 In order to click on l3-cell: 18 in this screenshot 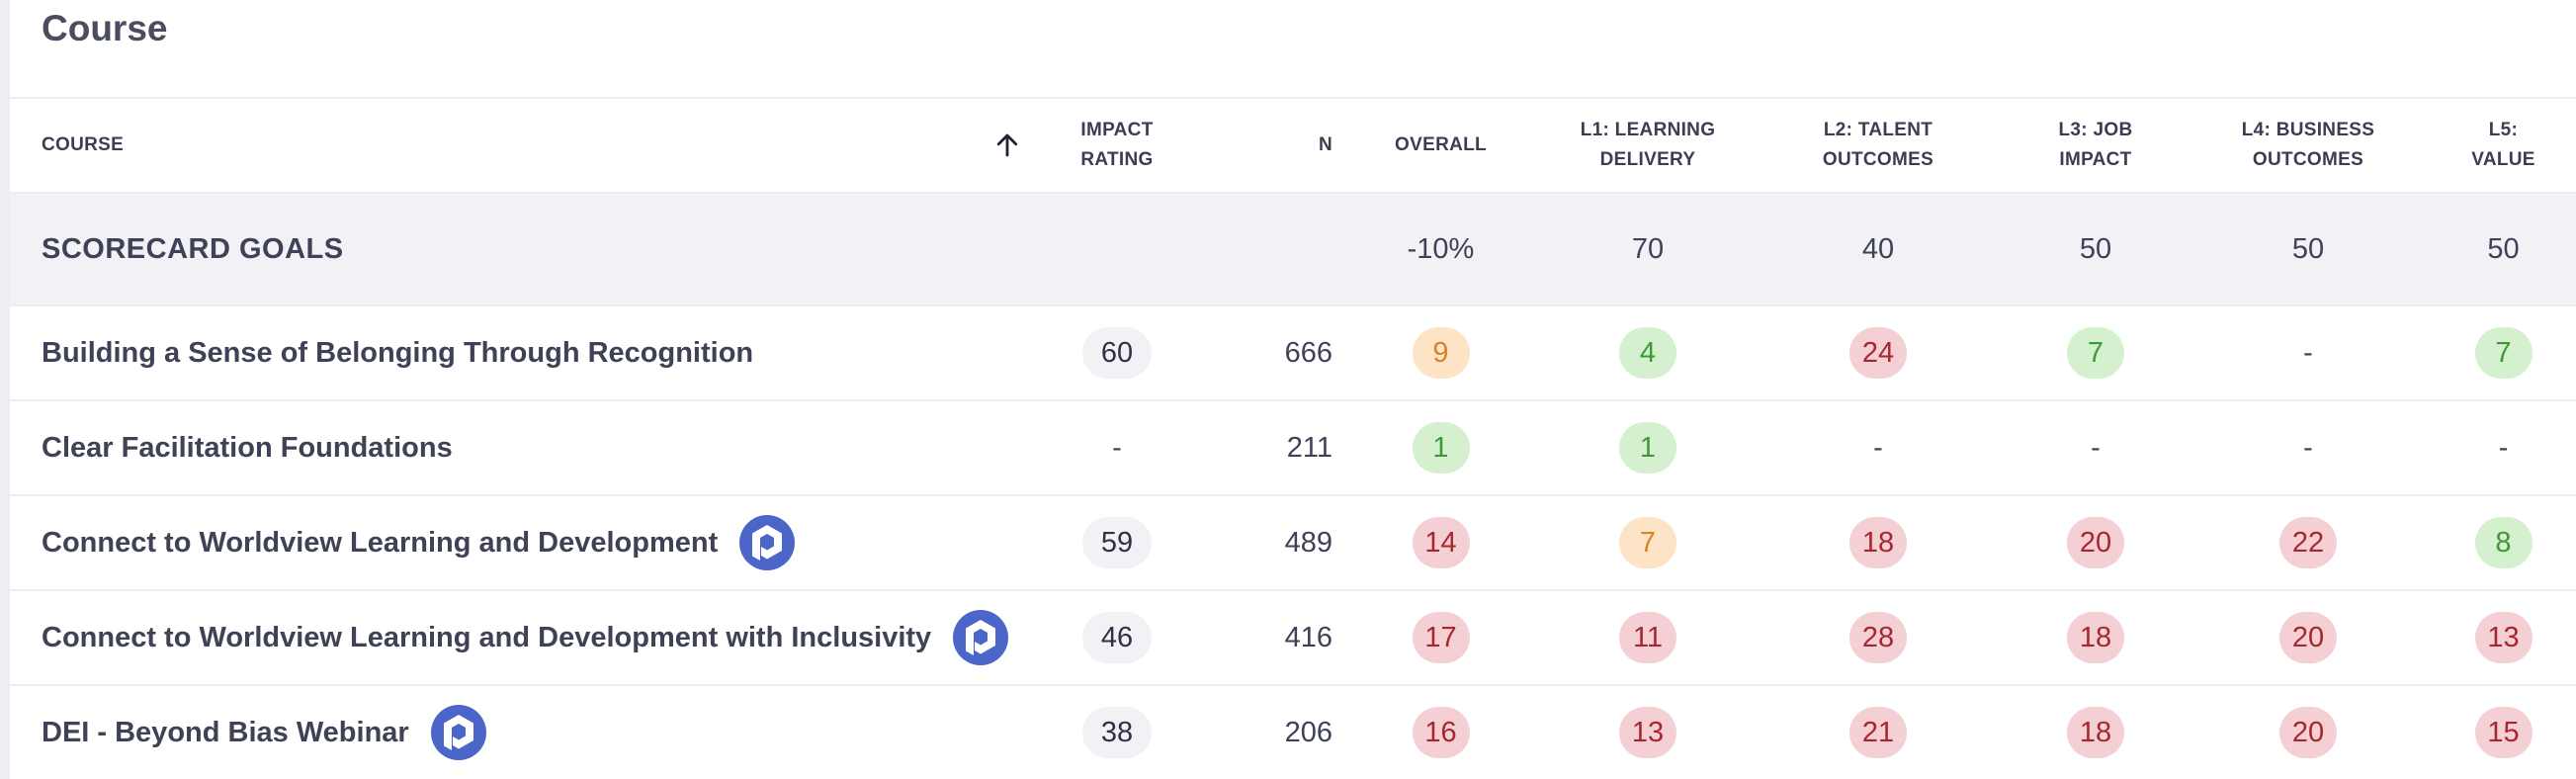, I will do `click(2096, 732)`.